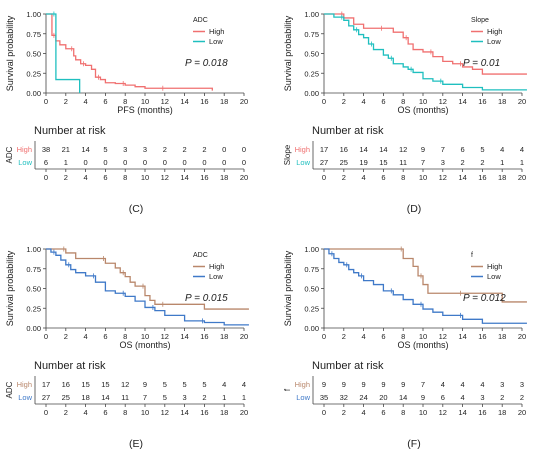 The height and width of the screenshot is (454, 550). What do you see at coordinates (364, 336) in the screenshot?
I see `x-tick-label: 4` at bounding box center [364, 336].